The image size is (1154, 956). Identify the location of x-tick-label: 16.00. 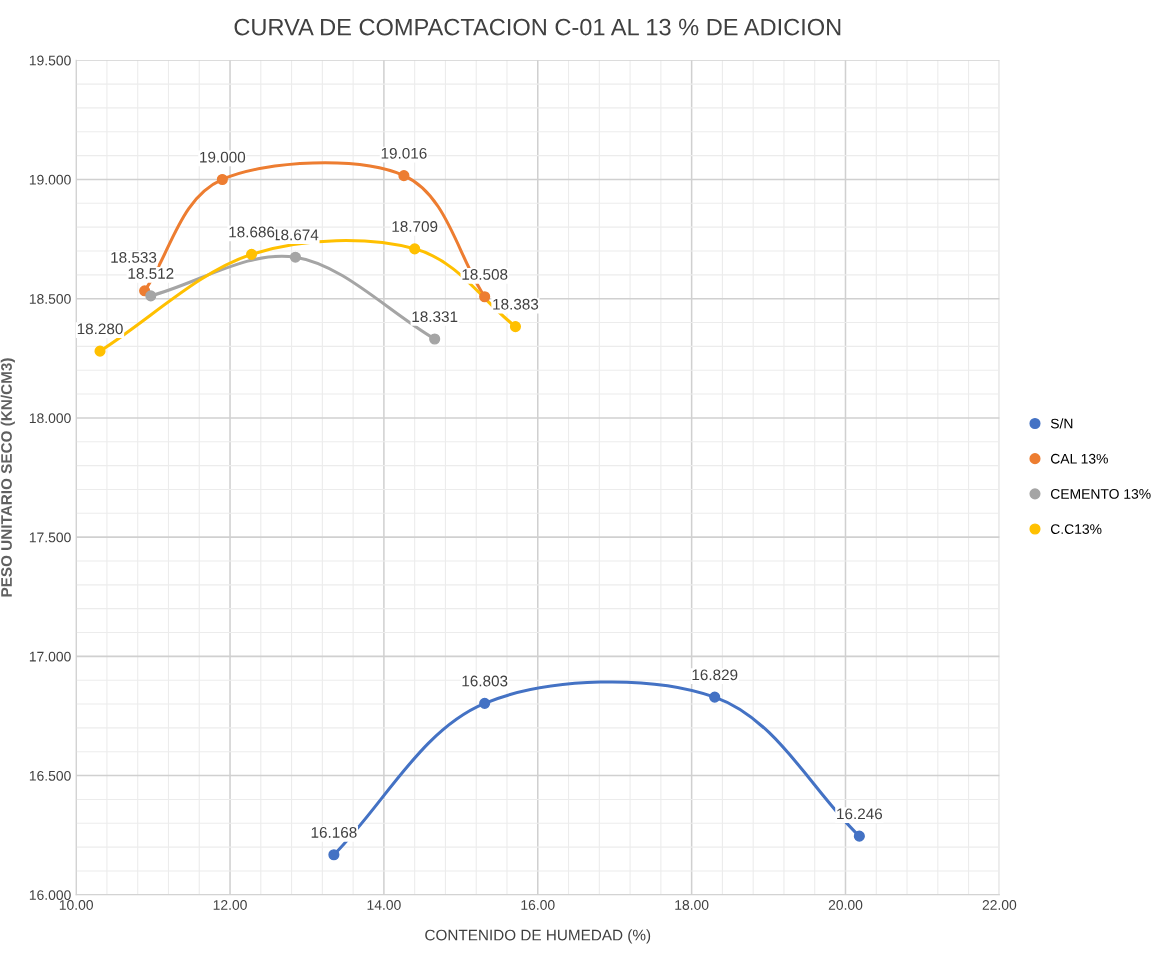
(538, 905).